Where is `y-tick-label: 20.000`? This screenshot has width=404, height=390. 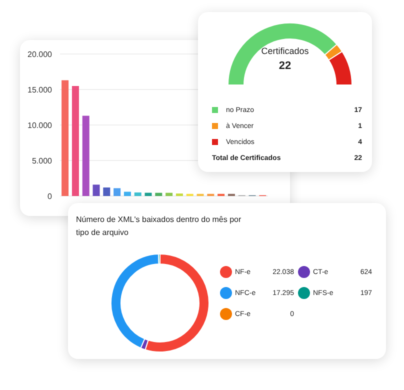 y-tick-label: 20.000 is located at coordinates (40, 54).